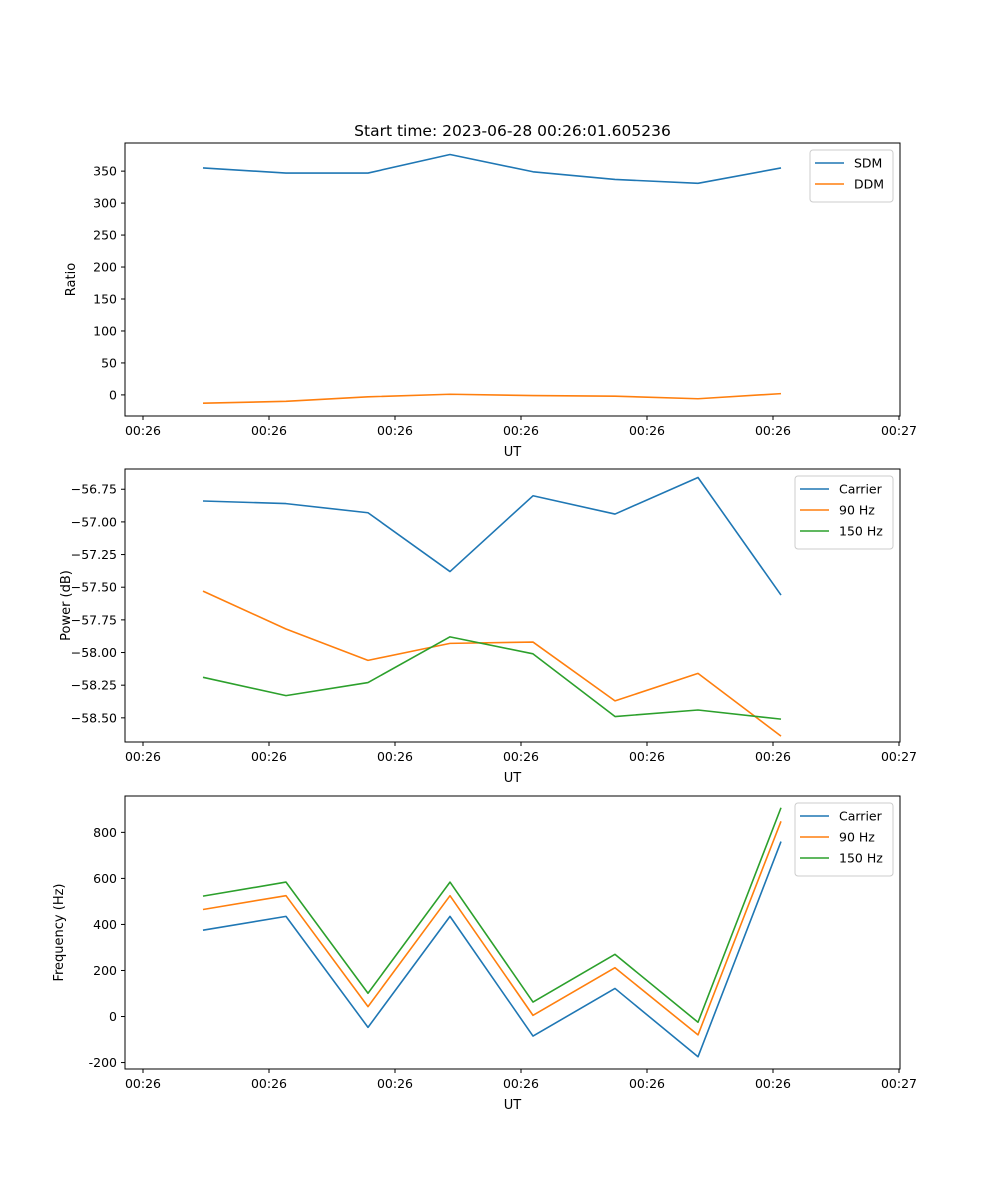 The image size is (1000, 1200). I want to click on legend-label-ddm: DDM, so click(869, 184).